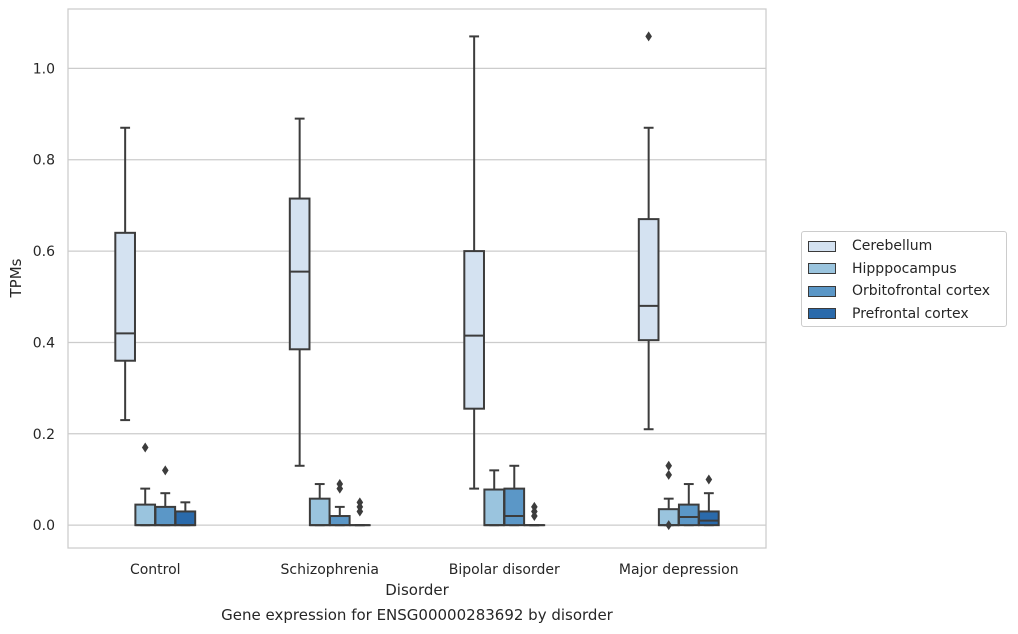 This screenshot has width=1018, height=634. I want to click on legend-item: Orbitofrontal cortex, so click(907, 291).